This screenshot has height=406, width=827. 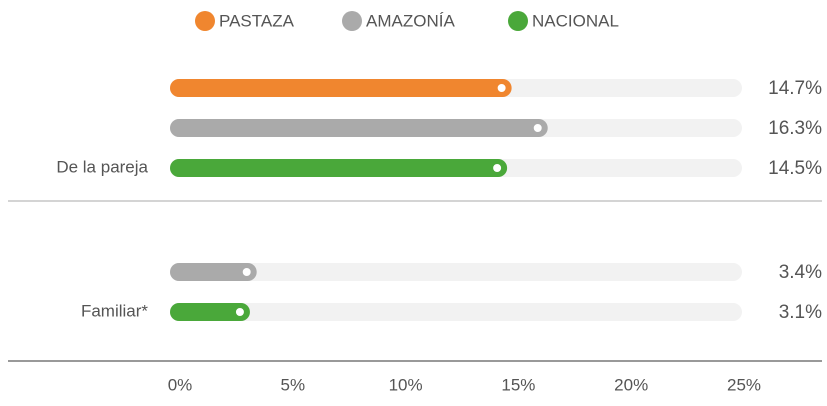 I want to click on category-label: De la pareja, so click(x=102, y=166).